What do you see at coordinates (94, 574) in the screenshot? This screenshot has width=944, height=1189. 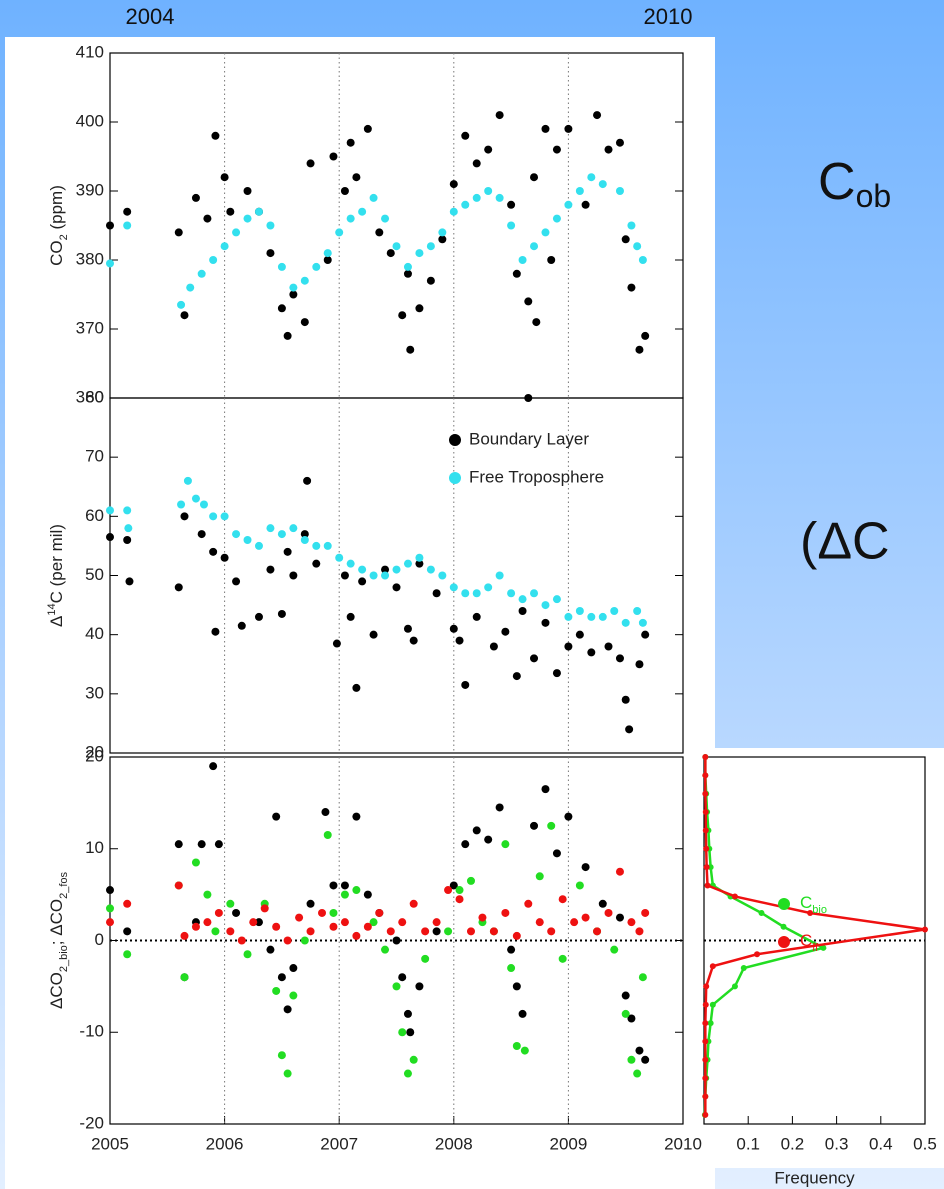 I see `y-tick-label: 50` at bounding box center [94, 574].